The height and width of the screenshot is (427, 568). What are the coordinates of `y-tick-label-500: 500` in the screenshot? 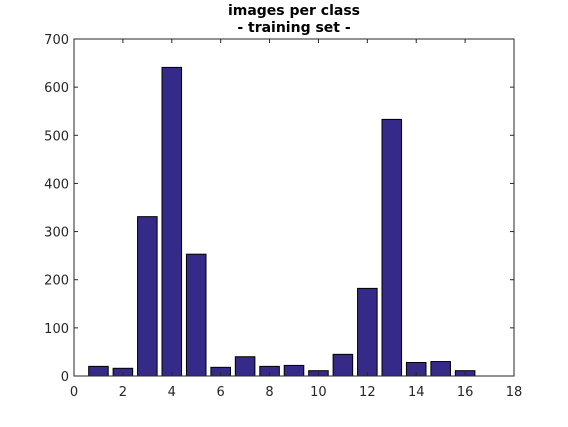 It's located at (56, 136).